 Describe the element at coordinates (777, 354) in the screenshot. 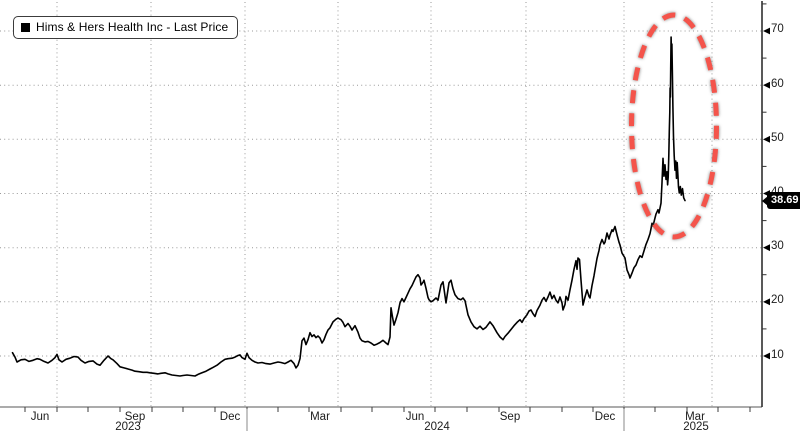

I see `y-tick-label: 10` at that location.